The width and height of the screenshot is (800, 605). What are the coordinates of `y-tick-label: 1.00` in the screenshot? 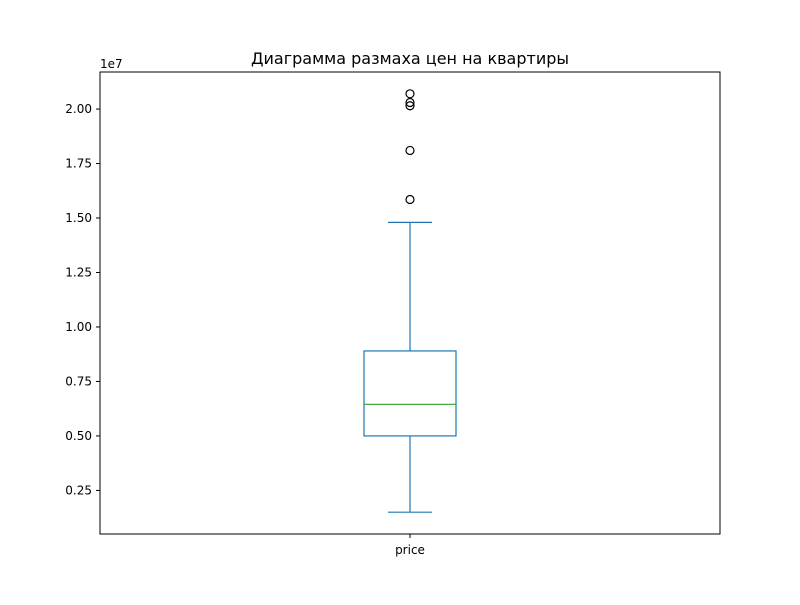 It's located at (78, 327).